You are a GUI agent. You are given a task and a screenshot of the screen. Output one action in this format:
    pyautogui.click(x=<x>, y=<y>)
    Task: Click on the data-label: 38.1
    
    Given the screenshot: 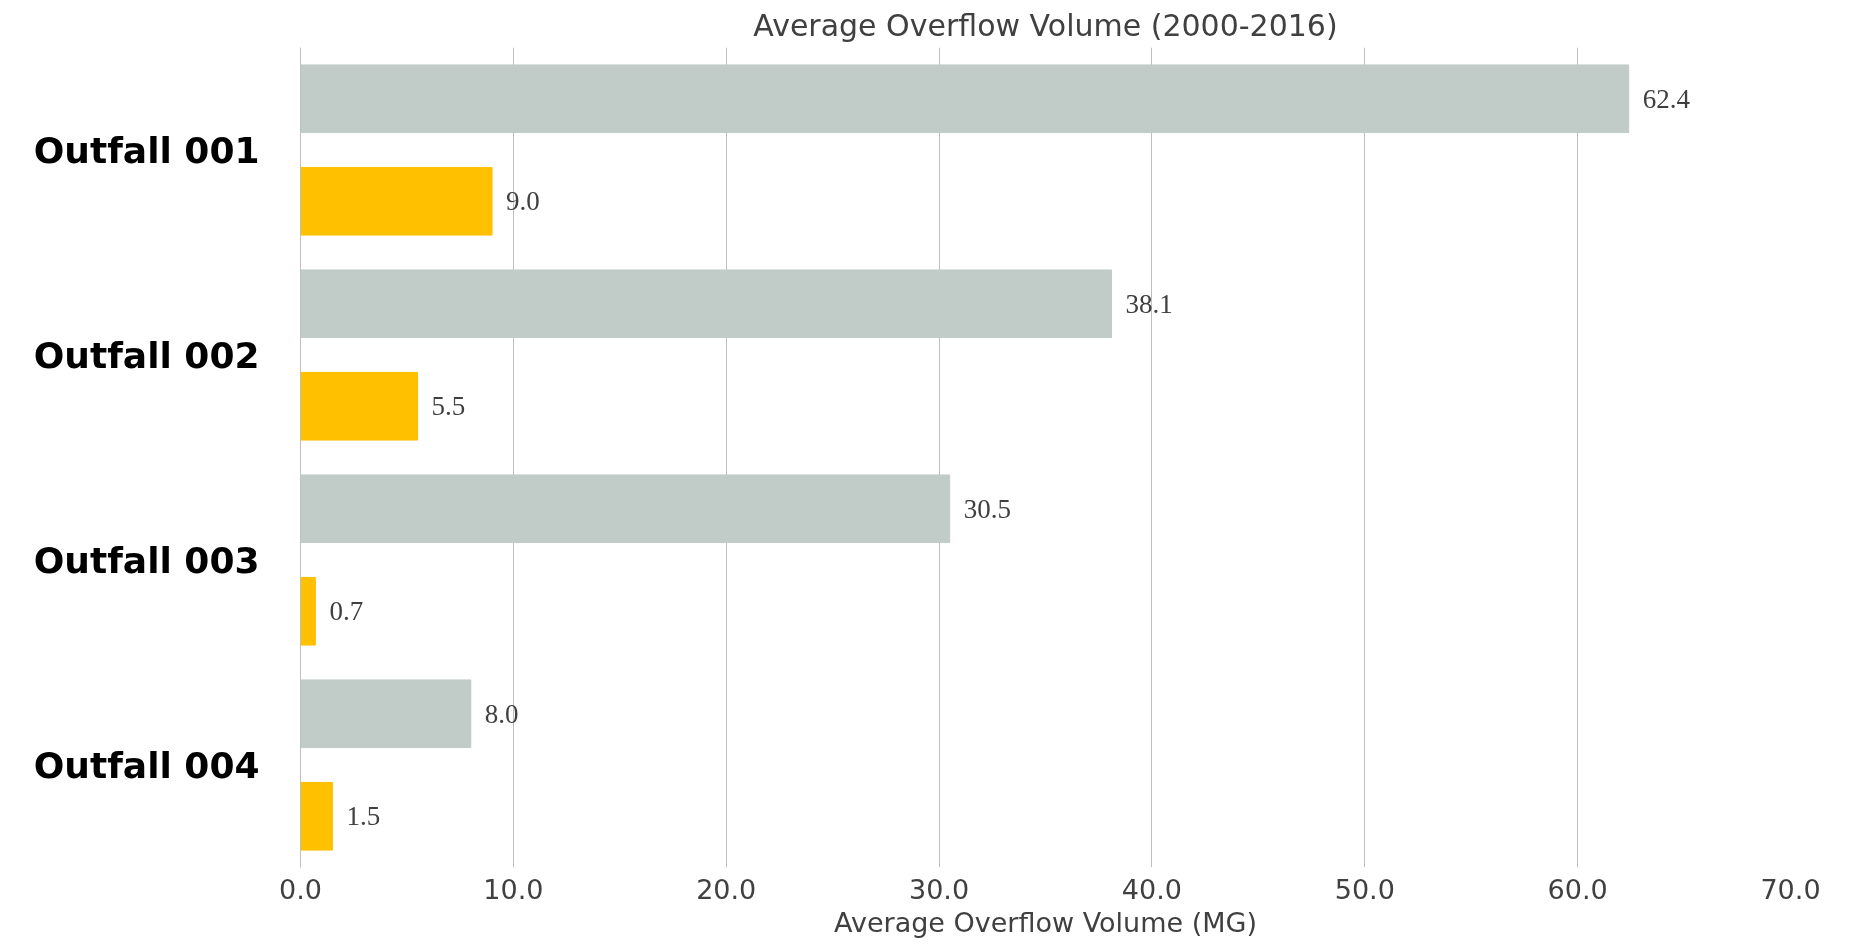 What is the action you would take?
    pyautogui.click(x=1149, y=303)
    